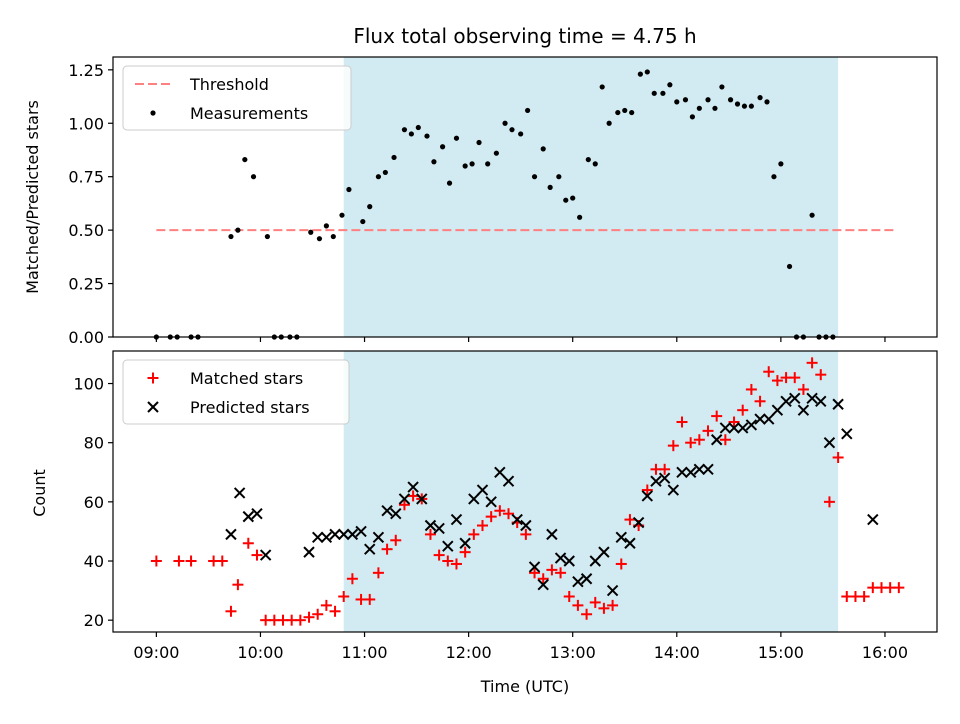  What do you see at coordinates (86, 230) in the screenshot?
I see `y-tick-label: 0.50` at bounding box center [86, 230].